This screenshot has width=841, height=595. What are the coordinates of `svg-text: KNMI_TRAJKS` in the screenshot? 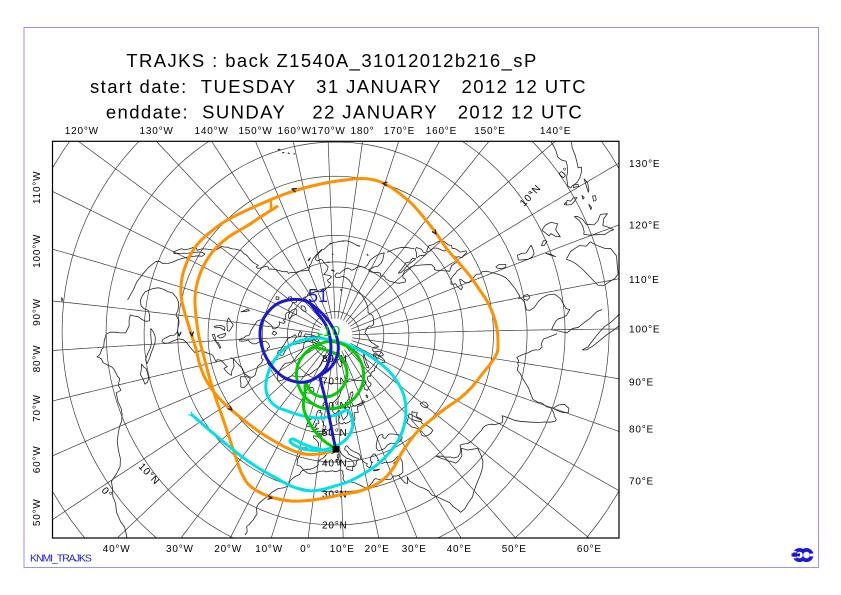 It's located at (61, 559).